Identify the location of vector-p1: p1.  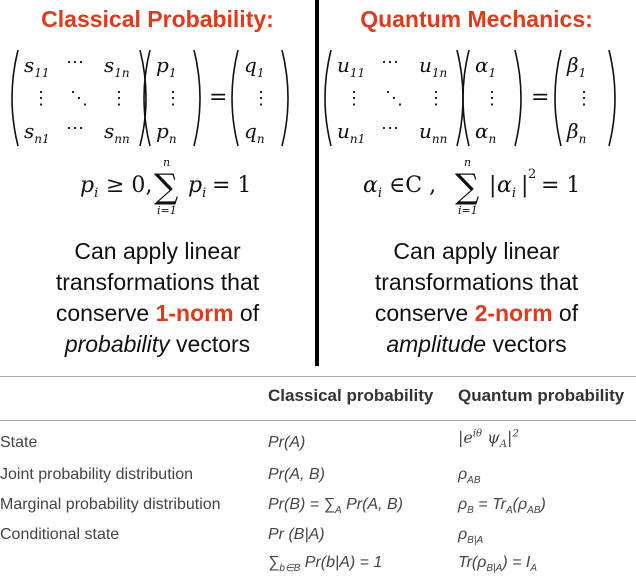
(166, 66).